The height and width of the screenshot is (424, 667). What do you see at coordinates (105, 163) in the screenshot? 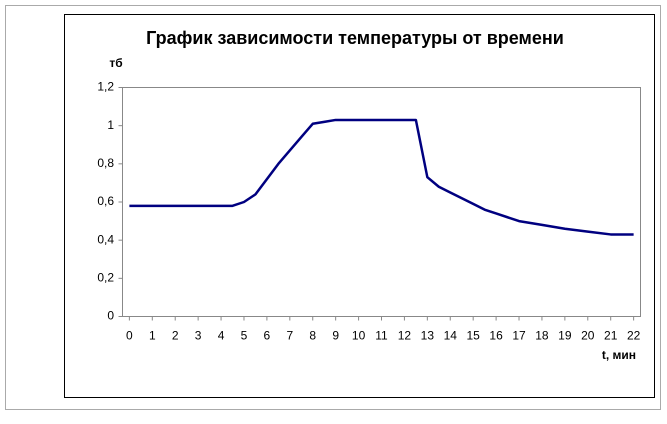
I see `y-tick-label: 0,8` at bounding box center [105, 163].